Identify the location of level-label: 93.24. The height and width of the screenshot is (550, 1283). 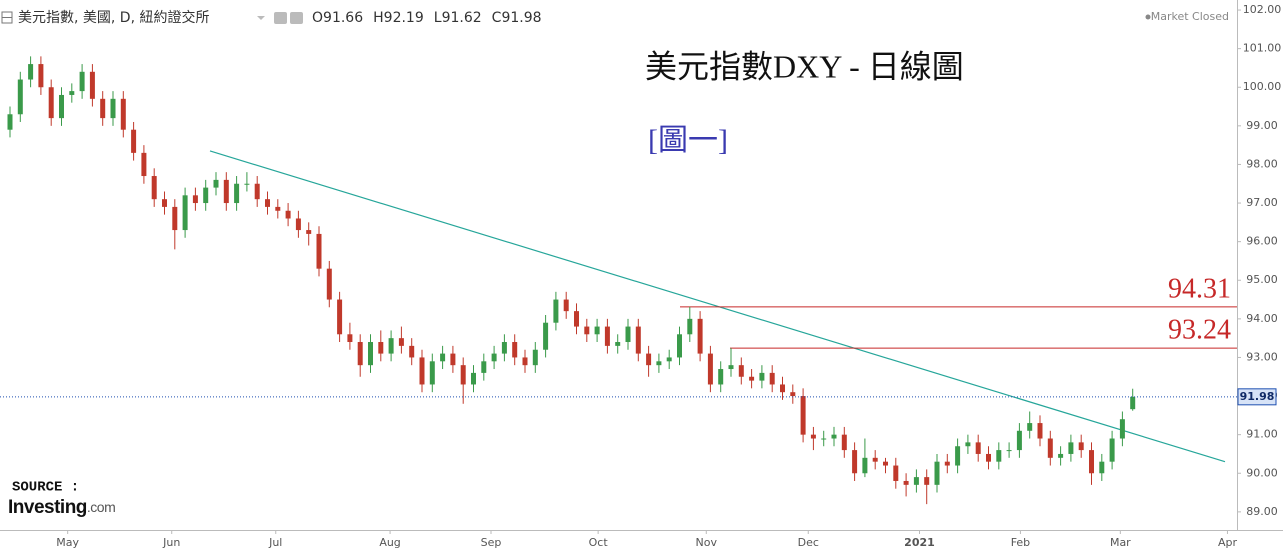
(1199, 330).